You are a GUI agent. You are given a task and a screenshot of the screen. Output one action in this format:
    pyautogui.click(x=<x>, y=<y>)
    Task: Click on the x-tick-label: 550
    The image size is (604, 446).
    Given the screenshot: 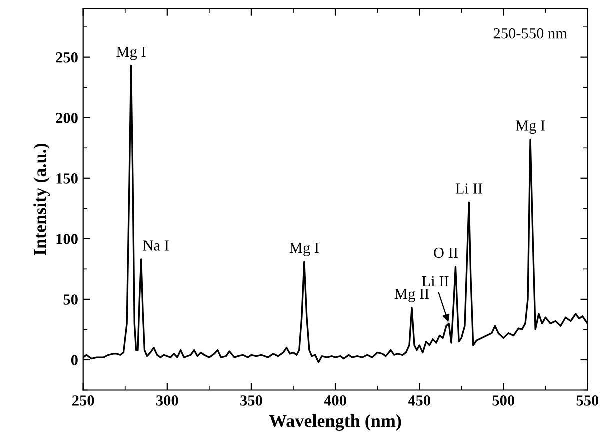 What is the action you would take?
    pyautogui.click(x=587, y=401)
    